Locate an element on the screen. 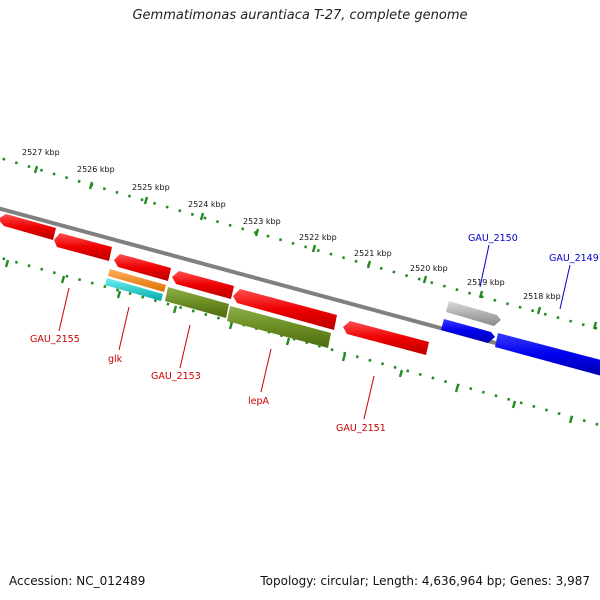  tick-label: 2525 kbp is located at coordinates (151, 187).